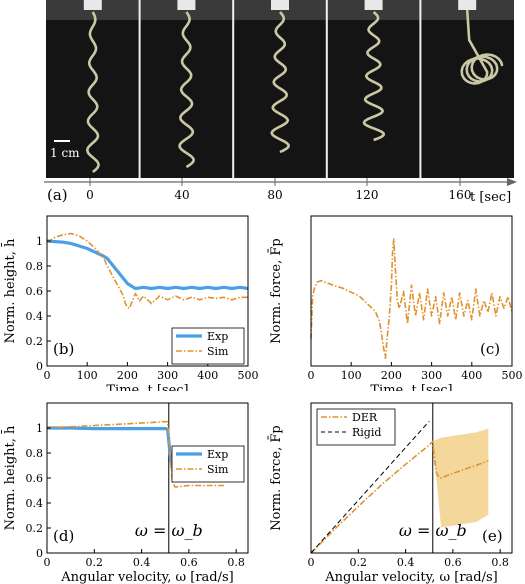 Image resolution: width=525 pixels, height=584 pixels. What do you see at coordinates (490, 349) in the screenshot?
I see `chart-c-panel-label: (c)` at bounding box center [490, 349].